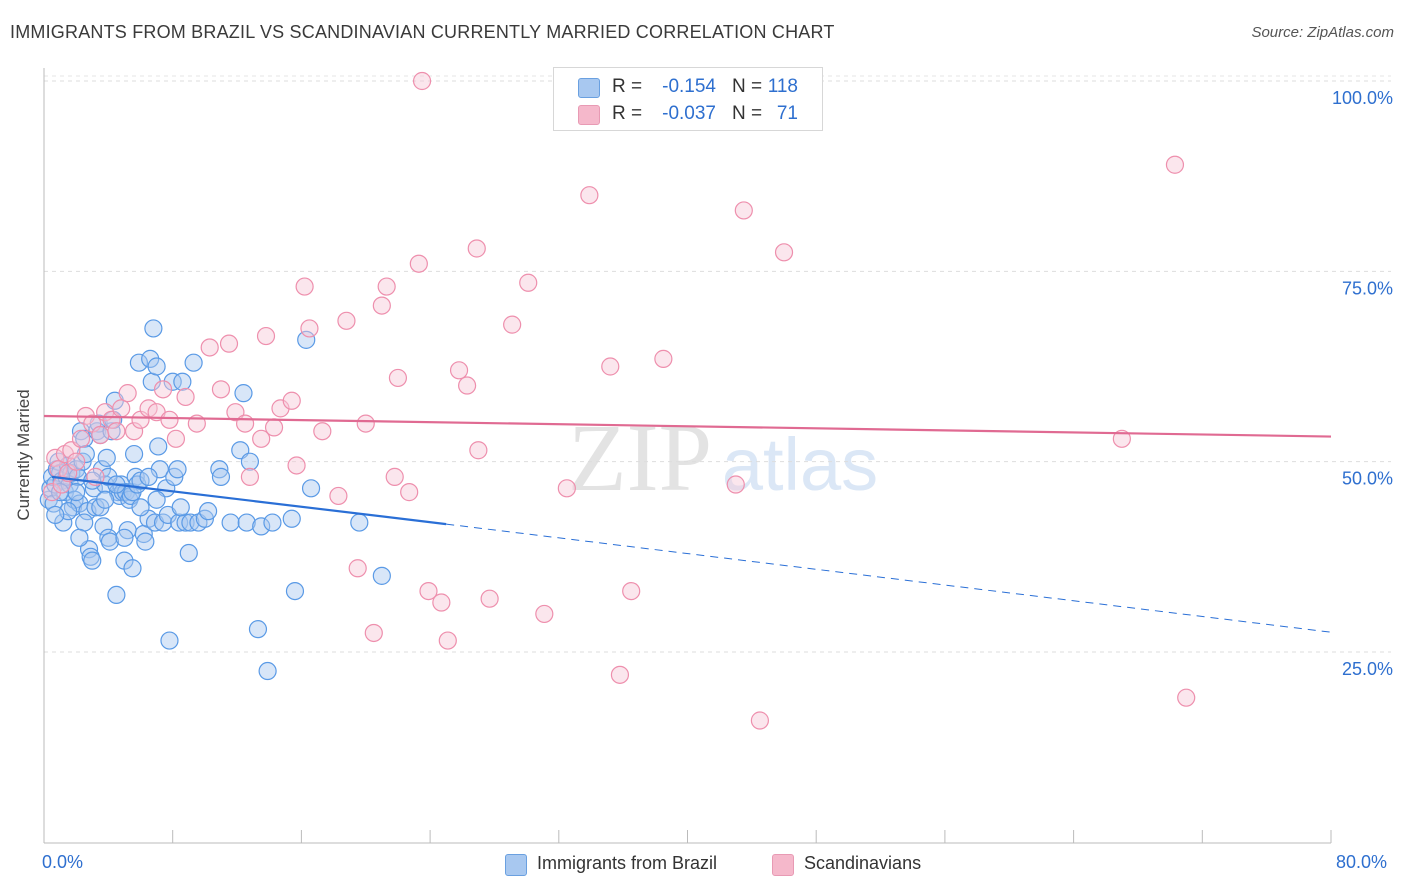 The width and height of the screenshot is (1406, 892). Describe the element at coordinates (627, 863) in the screenshot. I see `legend-label: Immigrants from Brazil` at that location.